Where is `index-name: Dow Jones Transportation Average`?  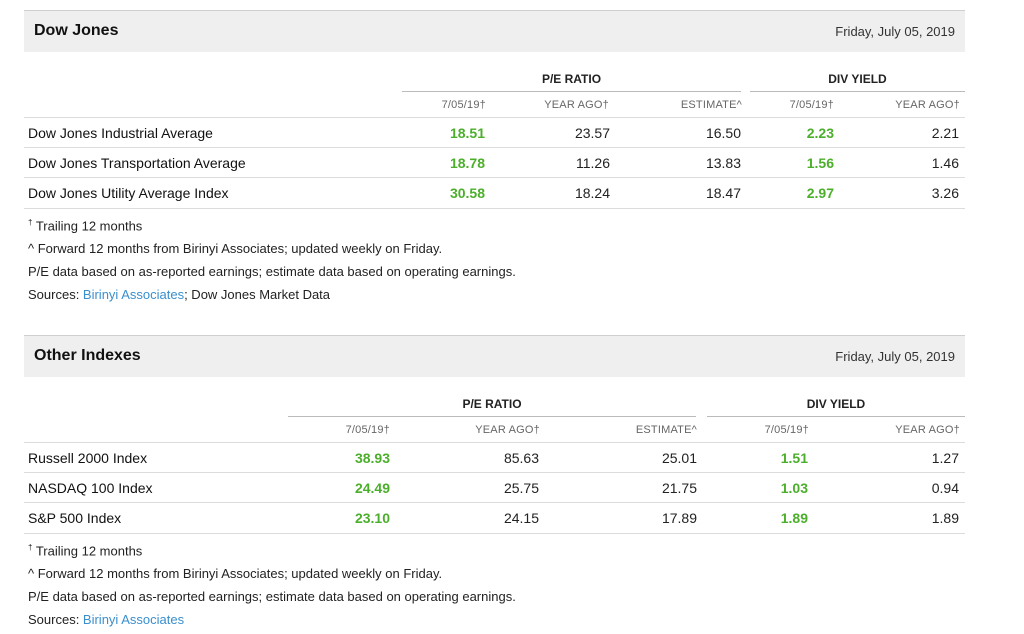
index-name: Dow Jones Transportation Average is located at coordinates (137, 163).